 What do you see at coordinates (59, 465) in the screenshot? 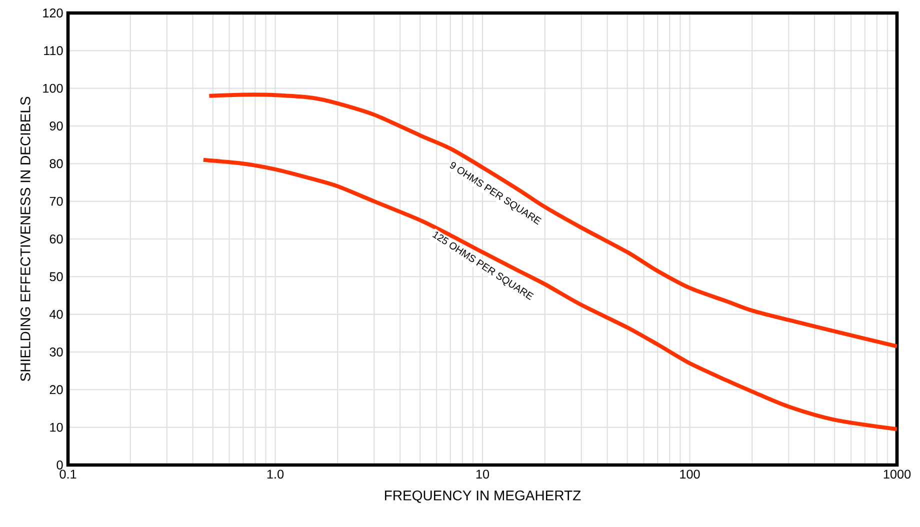
I see `y-tick-label: 0` at bounding box center [59, 465].